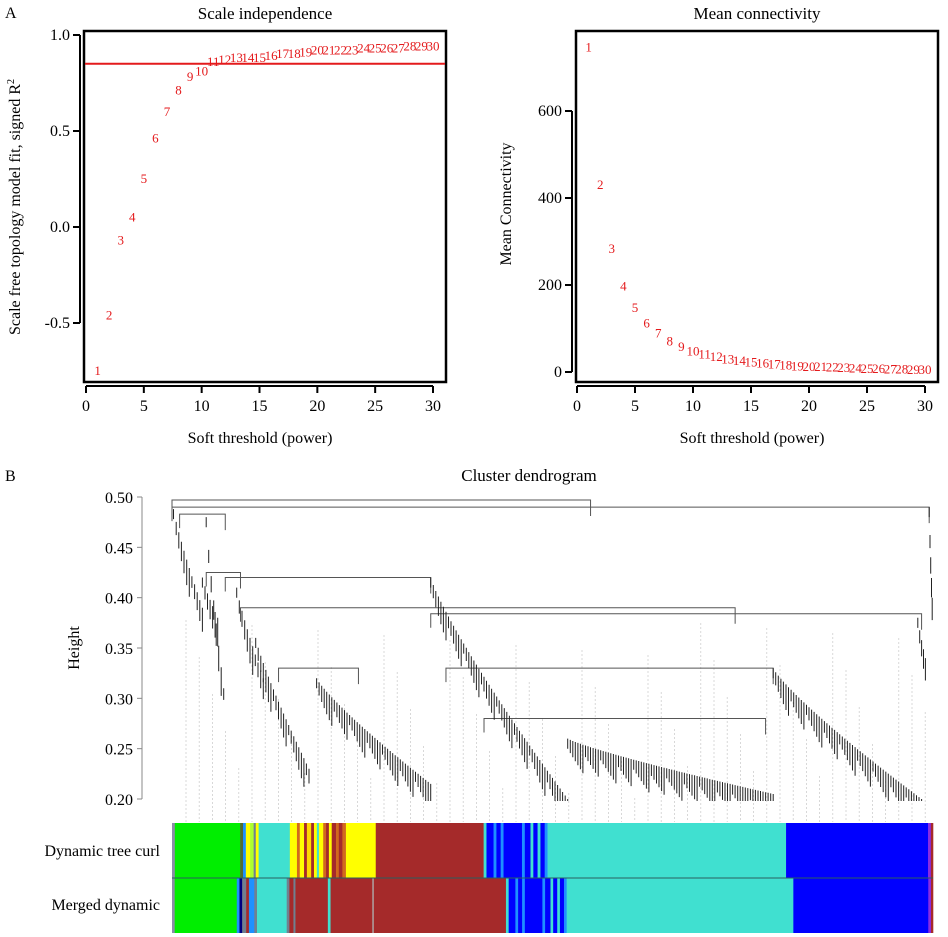  I want to click on chart-a-point-label: 25, so click(375, 47).